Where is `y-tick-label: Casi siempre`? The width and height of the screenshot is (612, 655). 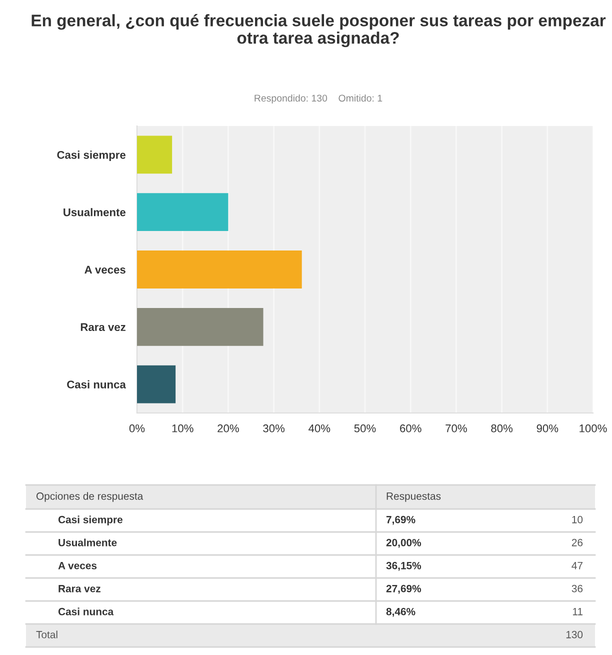
y-tick-label: Casi siempre is located at coordinates (91, 156).